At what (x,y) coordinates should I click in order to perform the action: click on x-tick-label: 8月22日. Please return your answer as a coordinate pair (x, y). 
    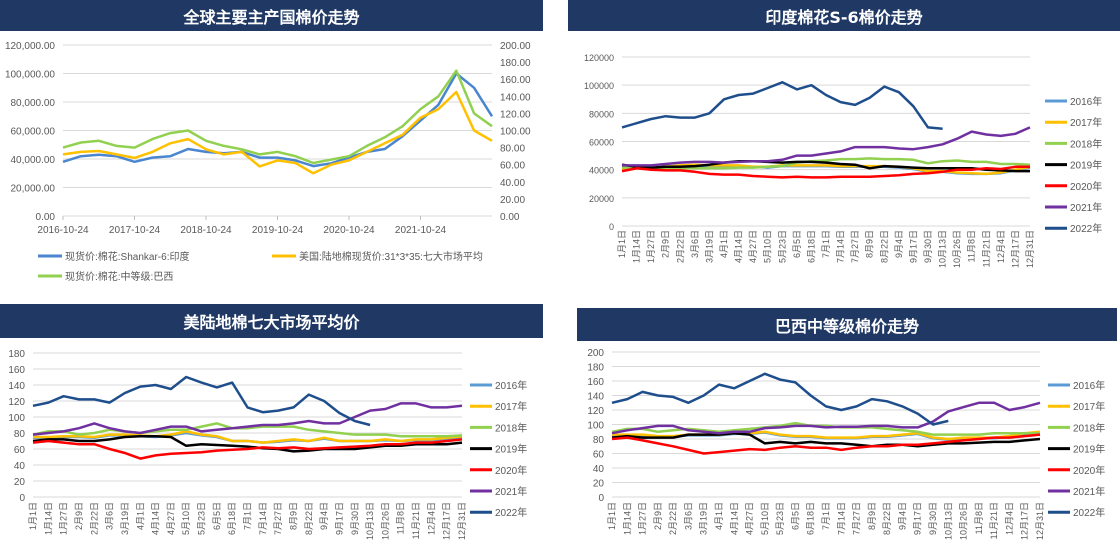
    Looking at the image, I should click on (309, 518).